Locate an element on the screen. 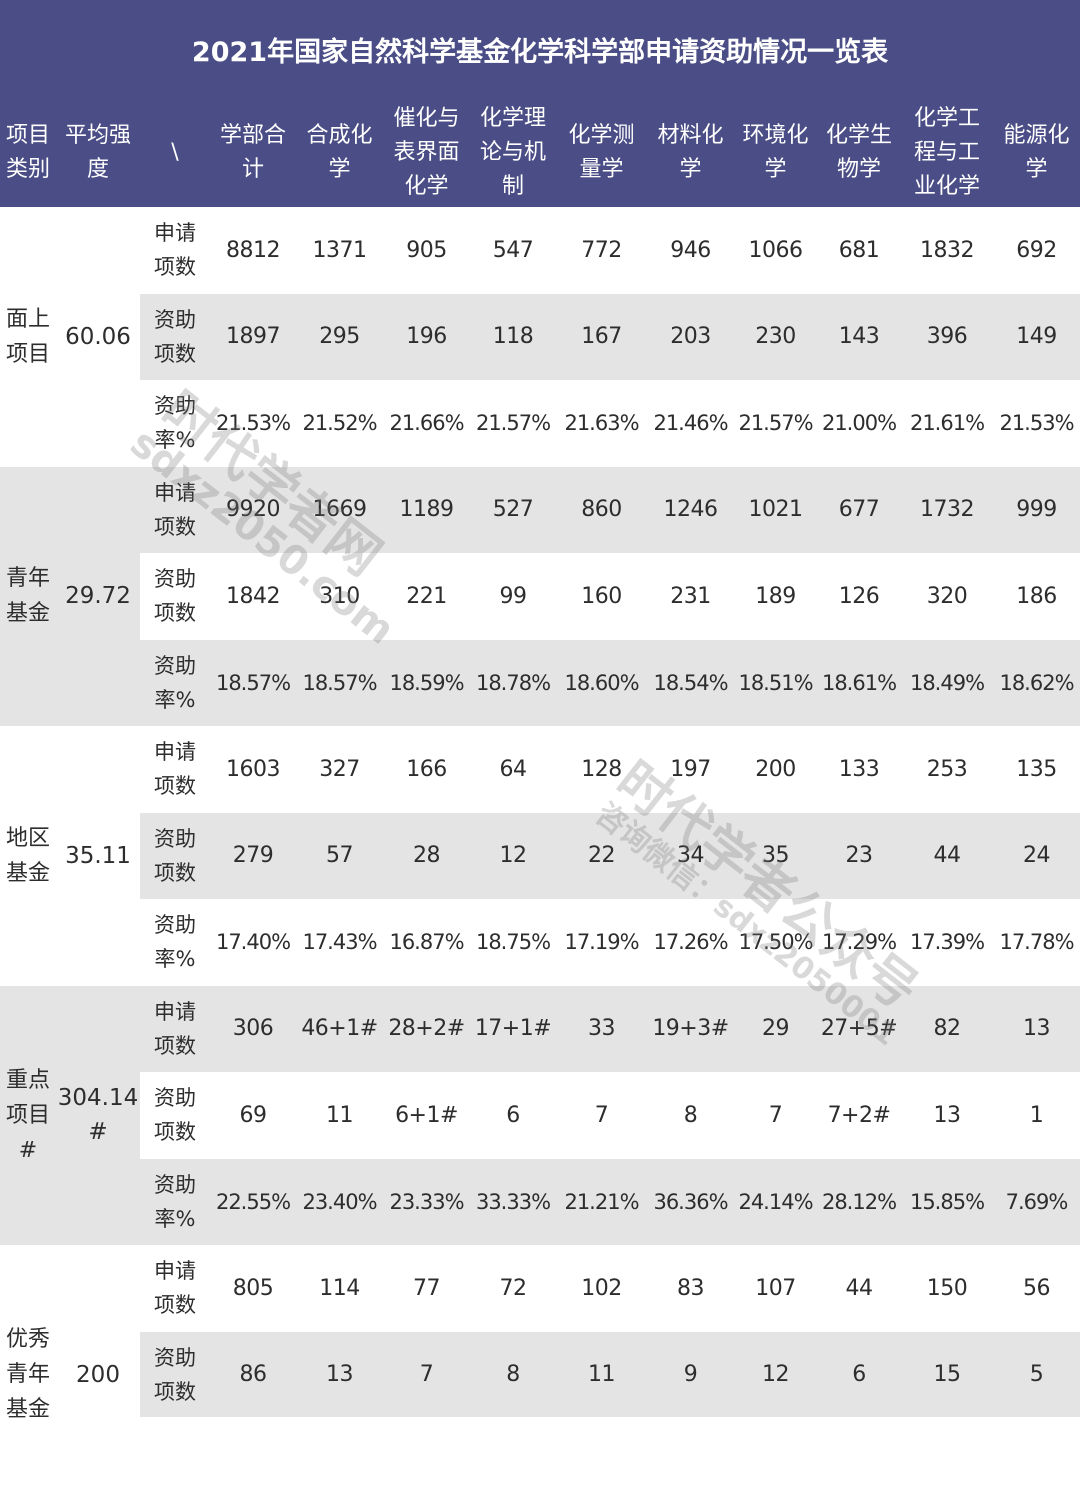 The height and width of the screenshot is (1505, 1080). table-cell: 107 is located at coordinates (775, 1288).